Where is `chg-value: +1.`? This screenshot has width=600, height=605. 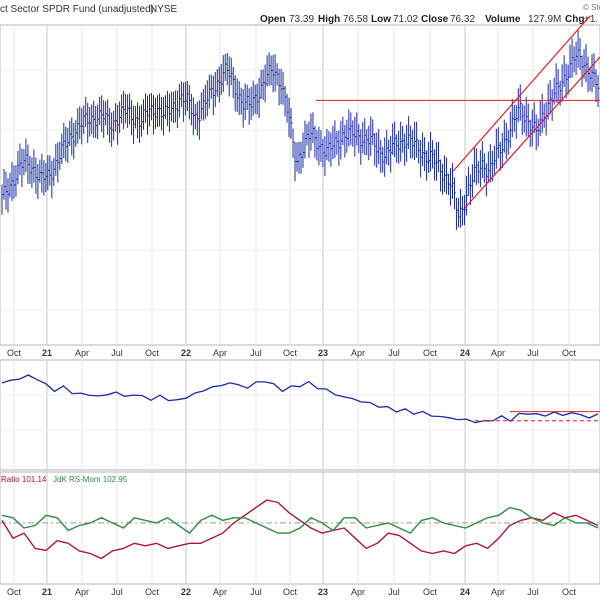 chg-value: +1. is located at coordinates (591, 19).